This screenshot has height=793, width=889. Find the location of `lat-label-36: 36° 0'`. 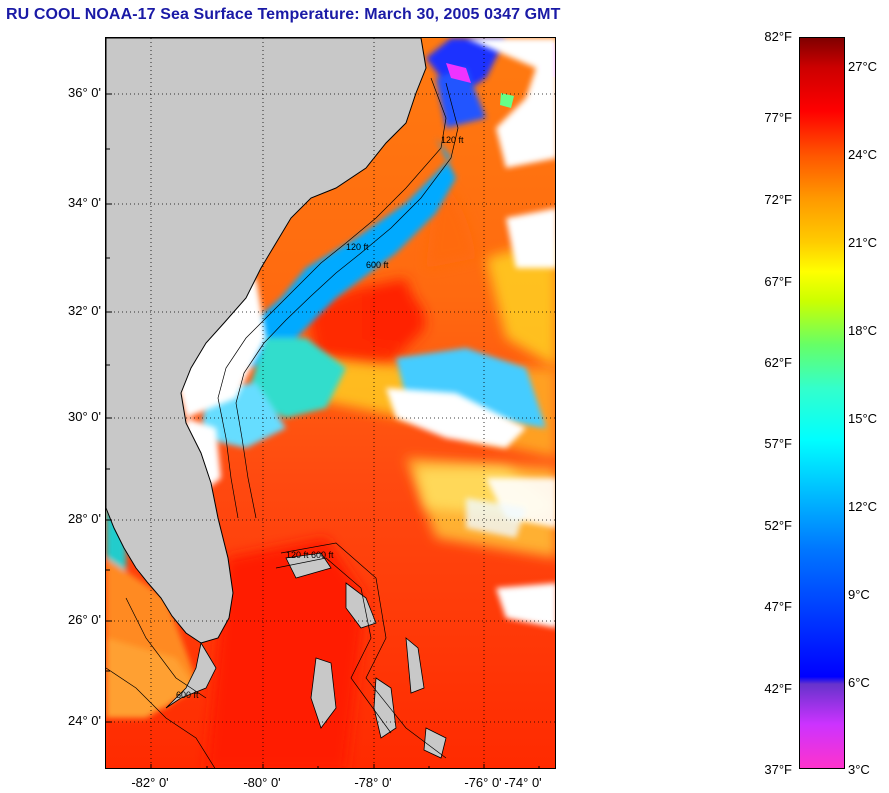

lat-label-36: 36° 0' is located at coordinates (84, 92).